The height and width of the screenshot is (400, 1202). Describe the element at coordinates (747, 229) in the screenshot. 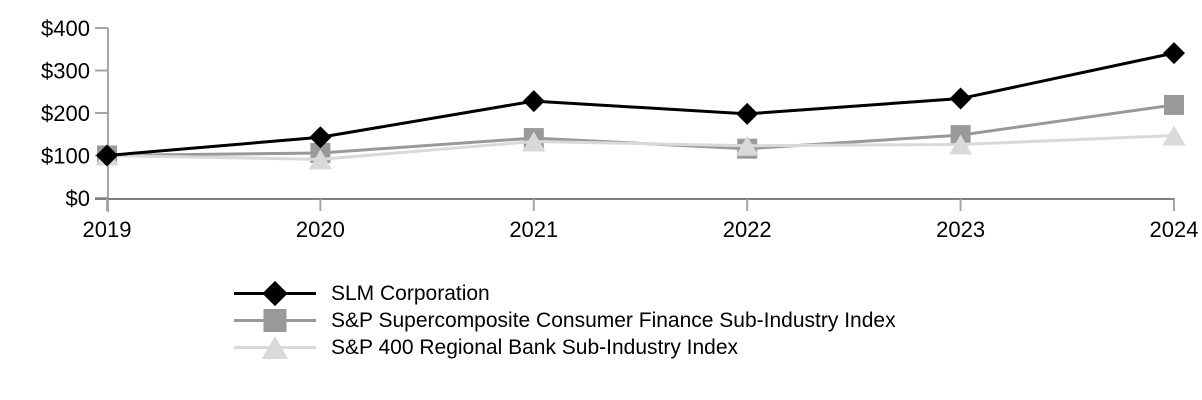

I see `x-tick-label: 2022` at that location.